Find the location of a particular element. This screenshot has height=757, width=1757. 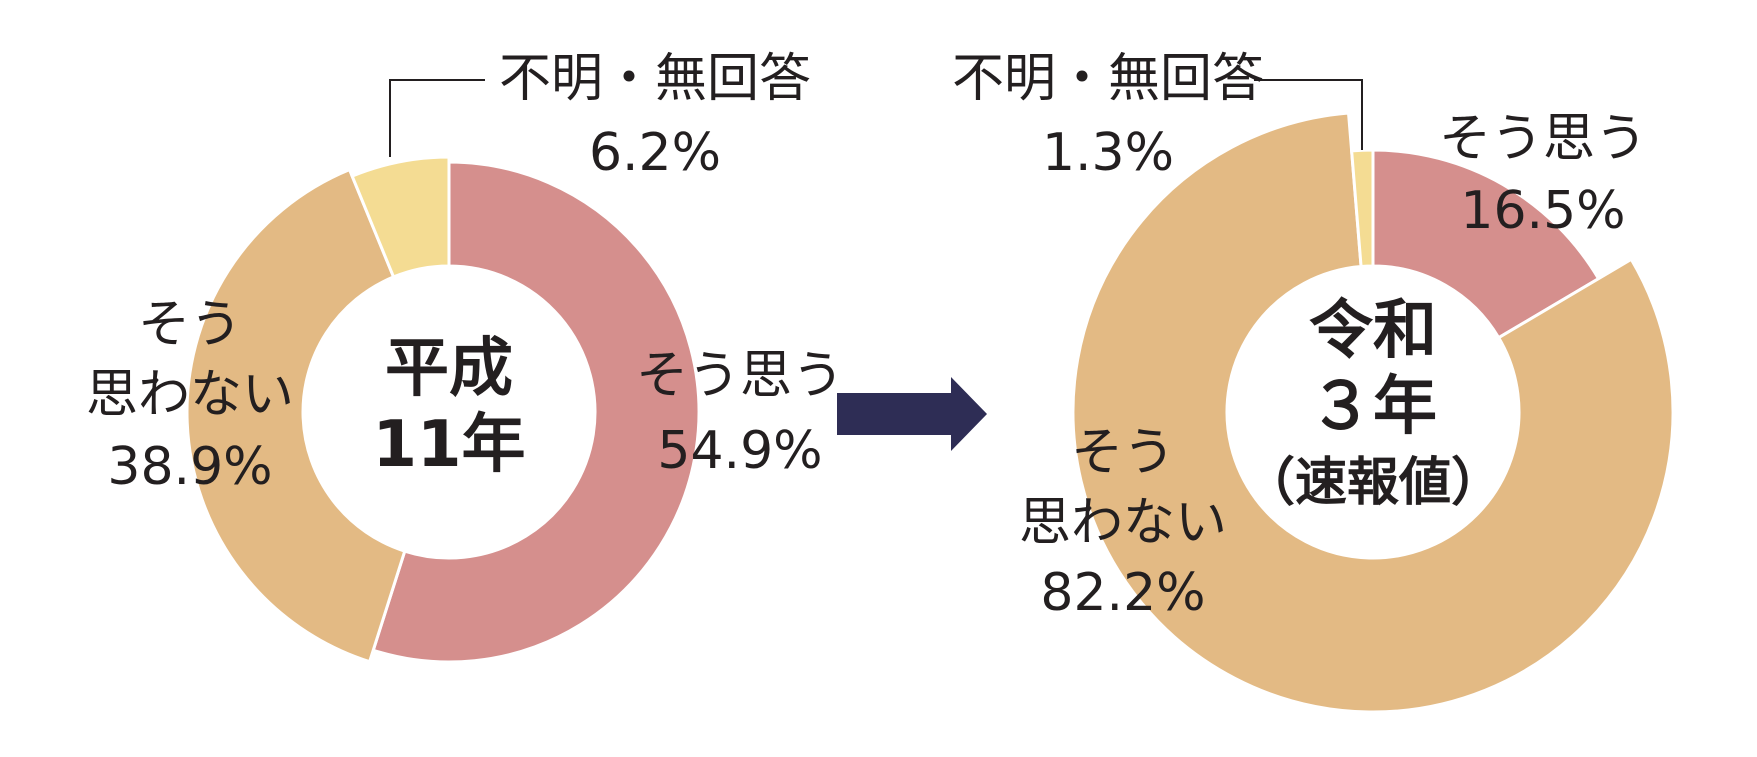

center-label: 令和 is located at coordinates (1373, 331).